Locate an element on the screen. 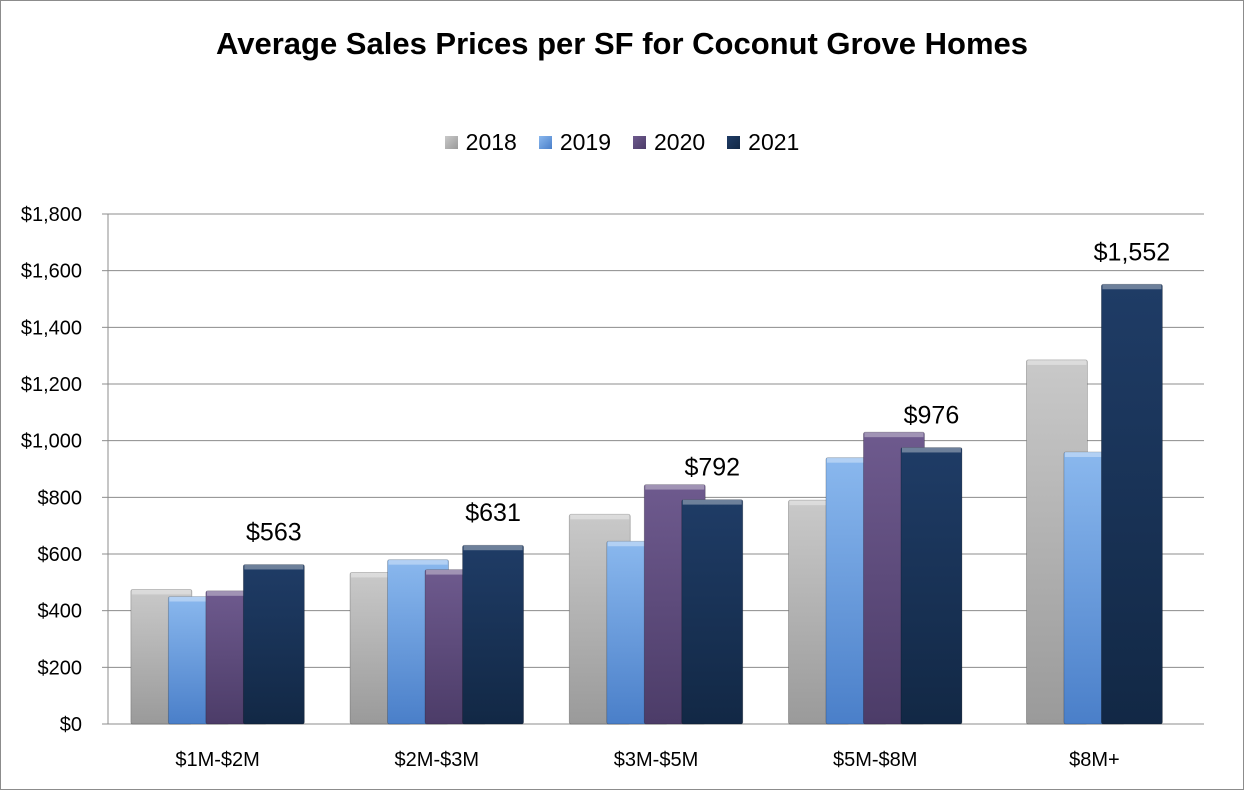 The image size is (1244, 790). y-tick-label: $1,000 is located at coordinates (51, 442).